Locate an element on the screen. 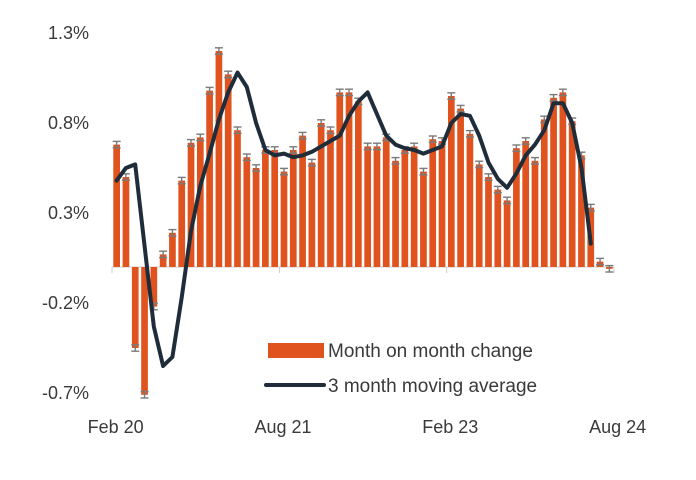  x-axis-ticks: Feb 20 Aug 21 Feb 23 Aug 24 is located at coordinates (367, 427).